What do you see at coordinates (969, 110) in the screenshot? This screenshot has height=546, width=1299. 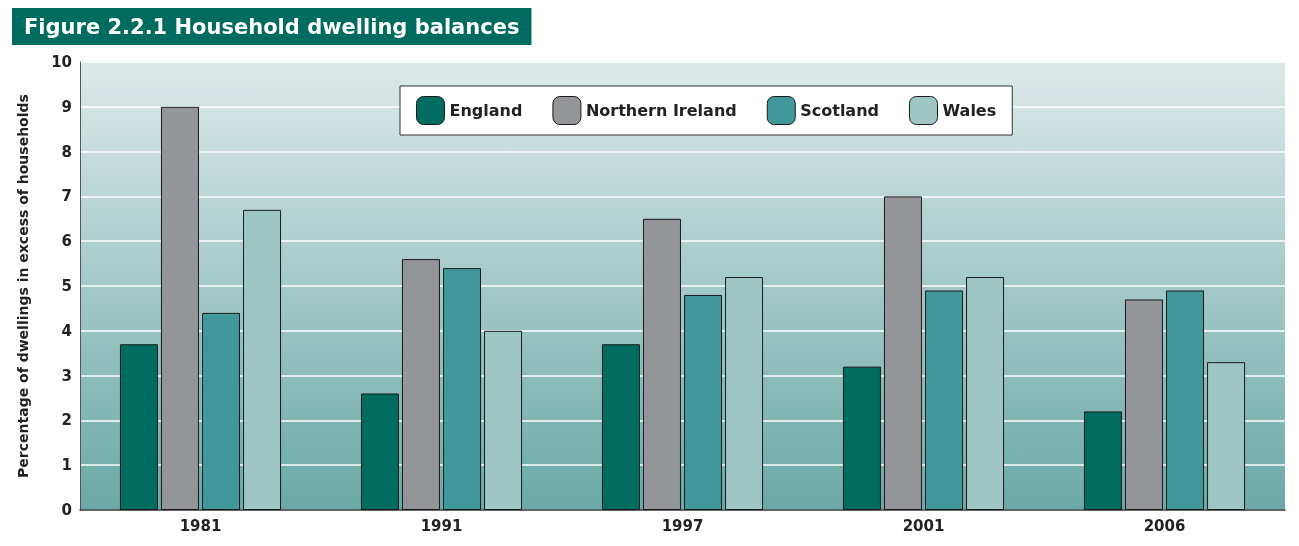 I see `legend-label: Wales` at bounding box center [969, 110].